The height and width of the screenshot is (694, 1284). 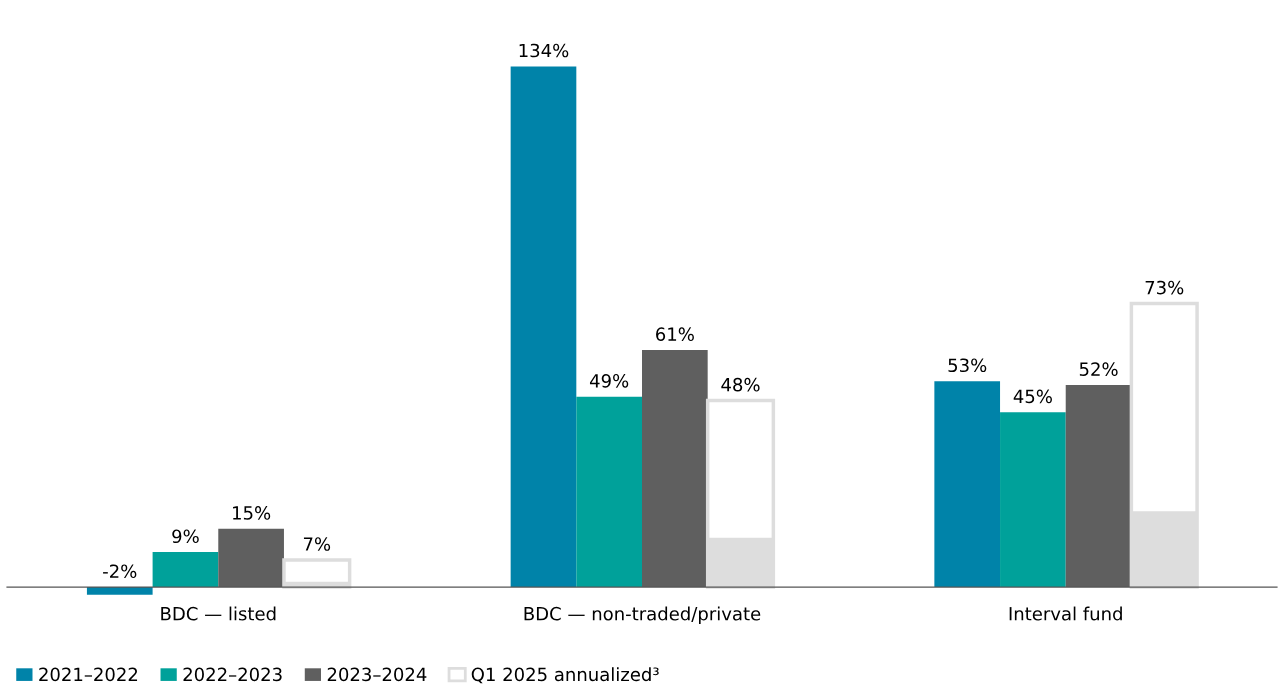 I want to click on x-tick-label: BDC — listed, so click(x=218, y=613).